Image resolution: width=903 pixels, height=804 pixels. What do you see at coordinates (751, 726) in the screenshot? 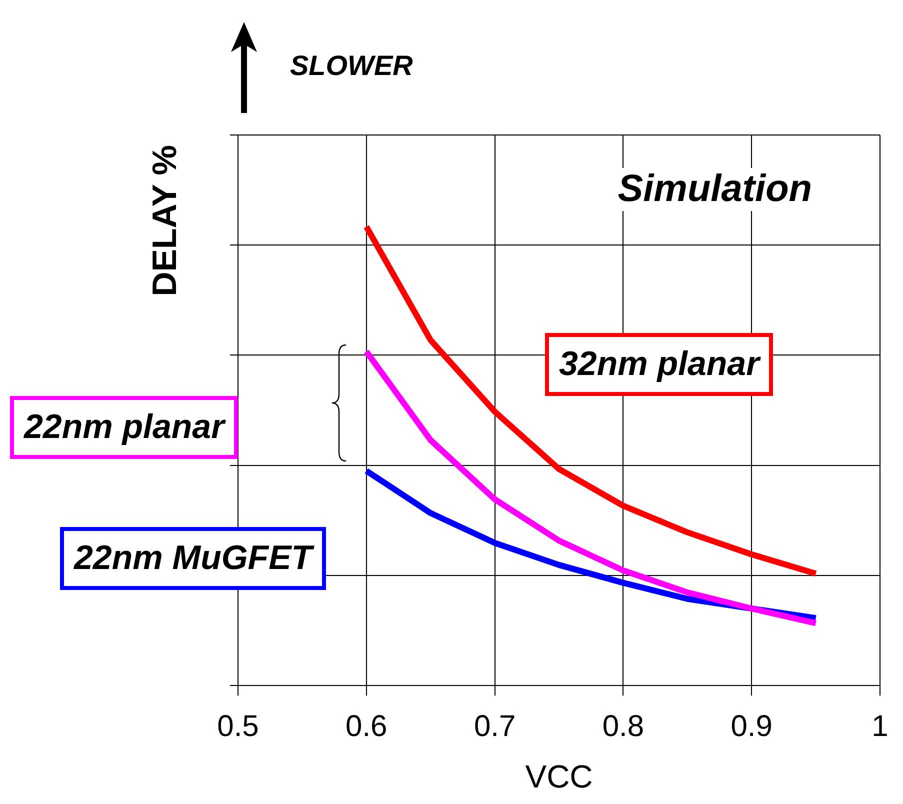
I see `x-tick-label: 0.9` at bounding box center [751, 726].